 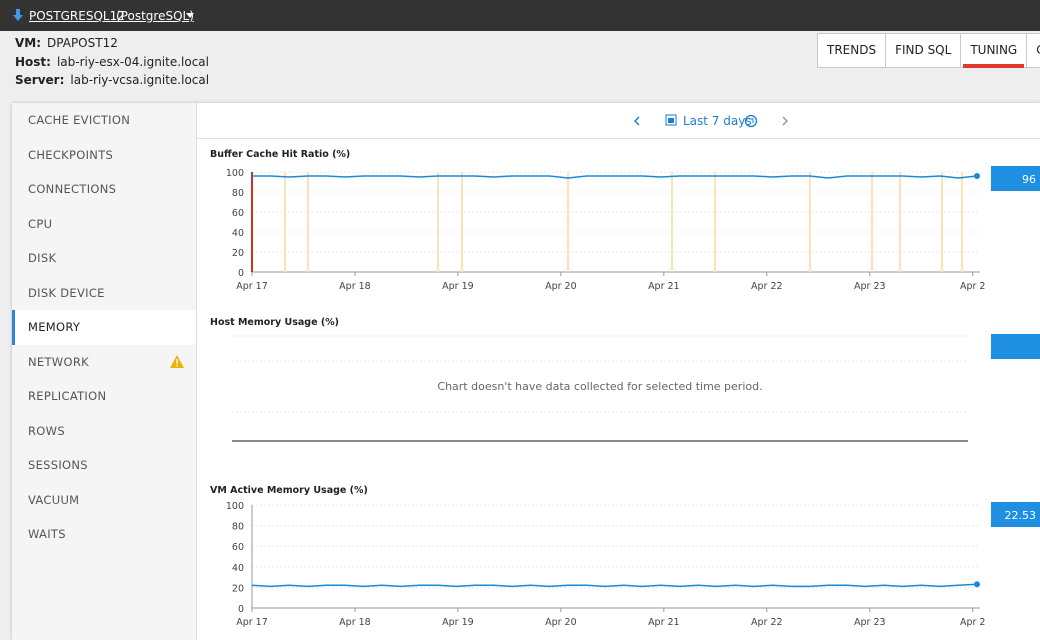 I want to click on warning-icon, so click(x=177, y=361).